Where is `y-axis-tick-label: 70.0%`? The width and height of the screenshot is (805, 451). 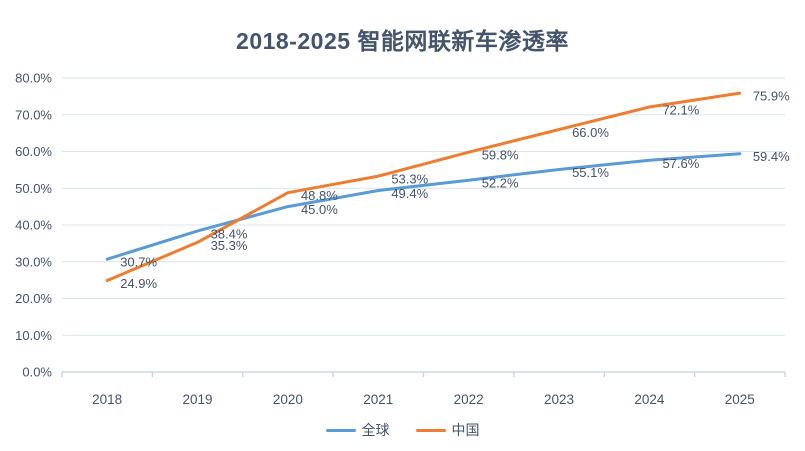
y-axis-tick-label: 70.0% is located at coordinates (33, 114).